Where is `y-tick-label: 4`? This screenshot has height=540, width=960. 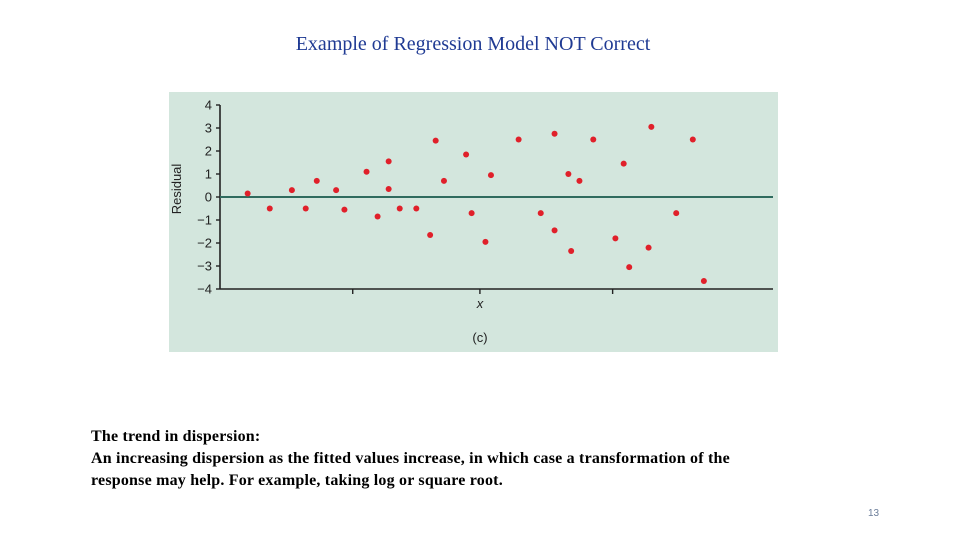
y-tick-label: 4 is located at coordinates (208, 105).